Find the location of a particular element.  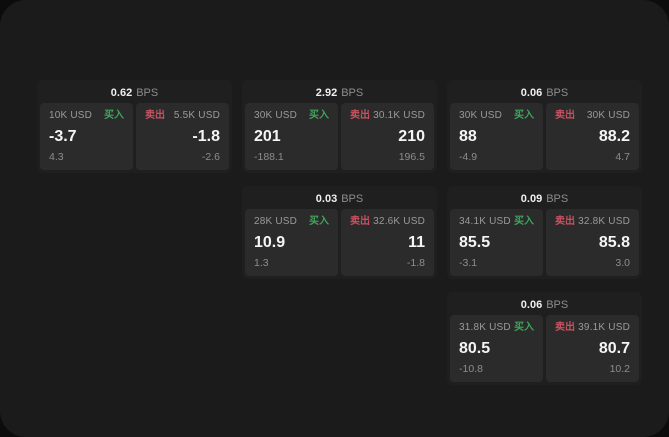

buy-tile-header: 10K USD 买入 is located at coordinates (86, 116).